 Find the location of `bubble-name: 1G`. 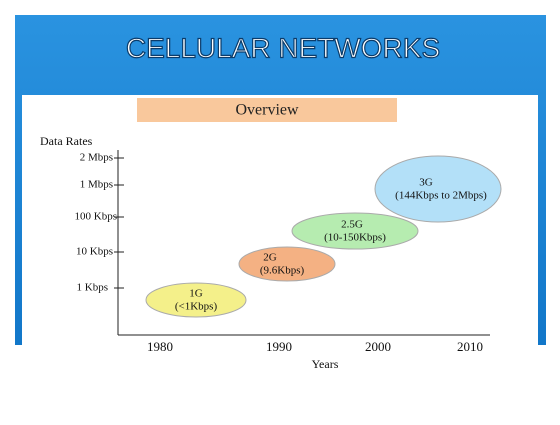

bubble-name: 1G is located at coordinates (196, 294).